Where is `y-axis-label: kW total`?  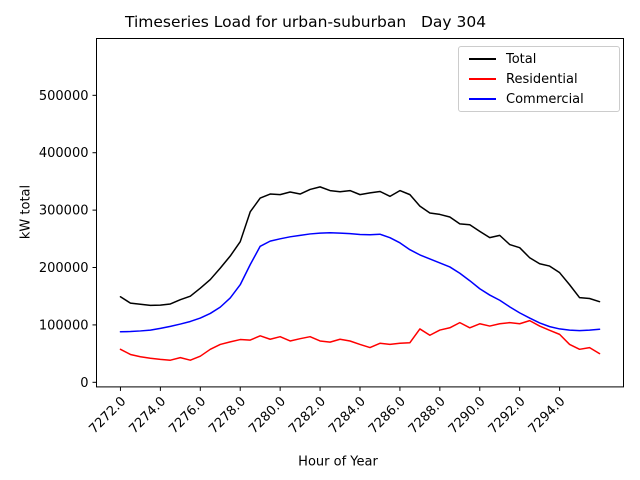
y-axis-label: kW total is located at coordinates (26, 212).